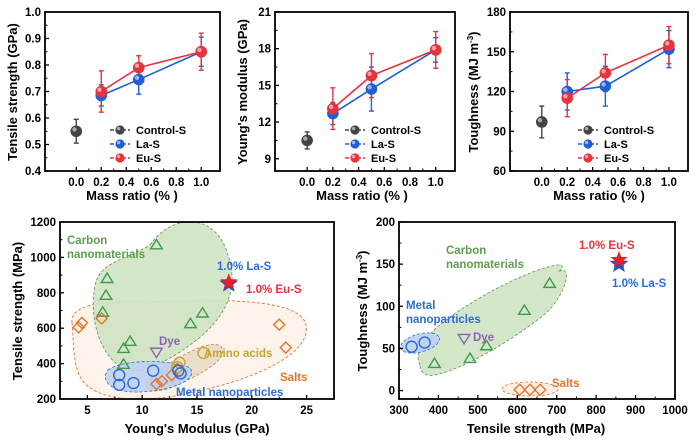 The width and height of the screenshot is (700, 445). What do you see at coordinates (629, 131) in the screenshot?
I see `legend-label: Control-S` at bounding box center [629, 131].